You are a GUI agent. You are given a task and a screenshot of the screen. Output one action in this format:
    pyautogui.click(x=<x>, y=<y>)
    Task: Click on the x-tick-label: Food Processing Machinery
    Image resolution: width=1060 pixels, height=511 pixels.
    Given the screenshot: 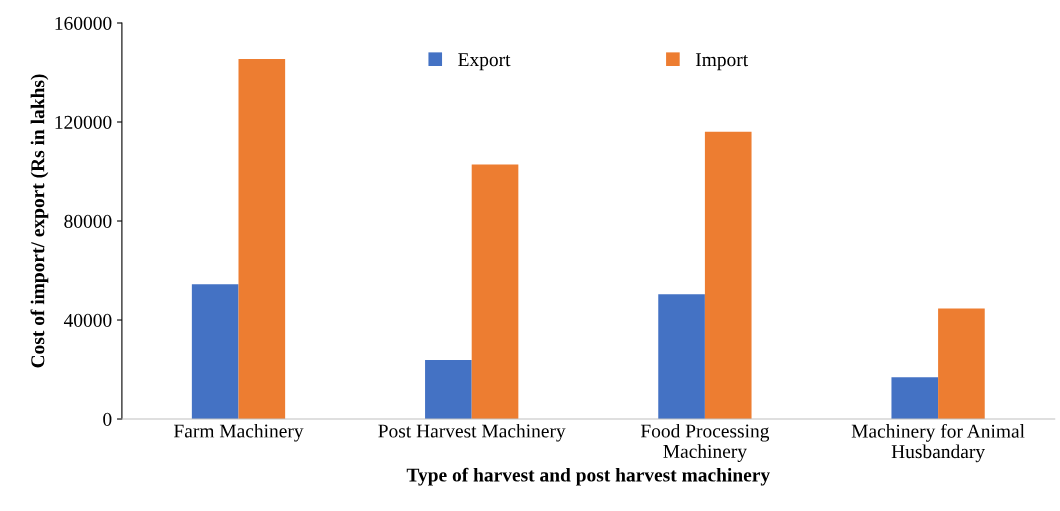 What is the action you would take?
    pyautogui.click(x=705, y=442)
    